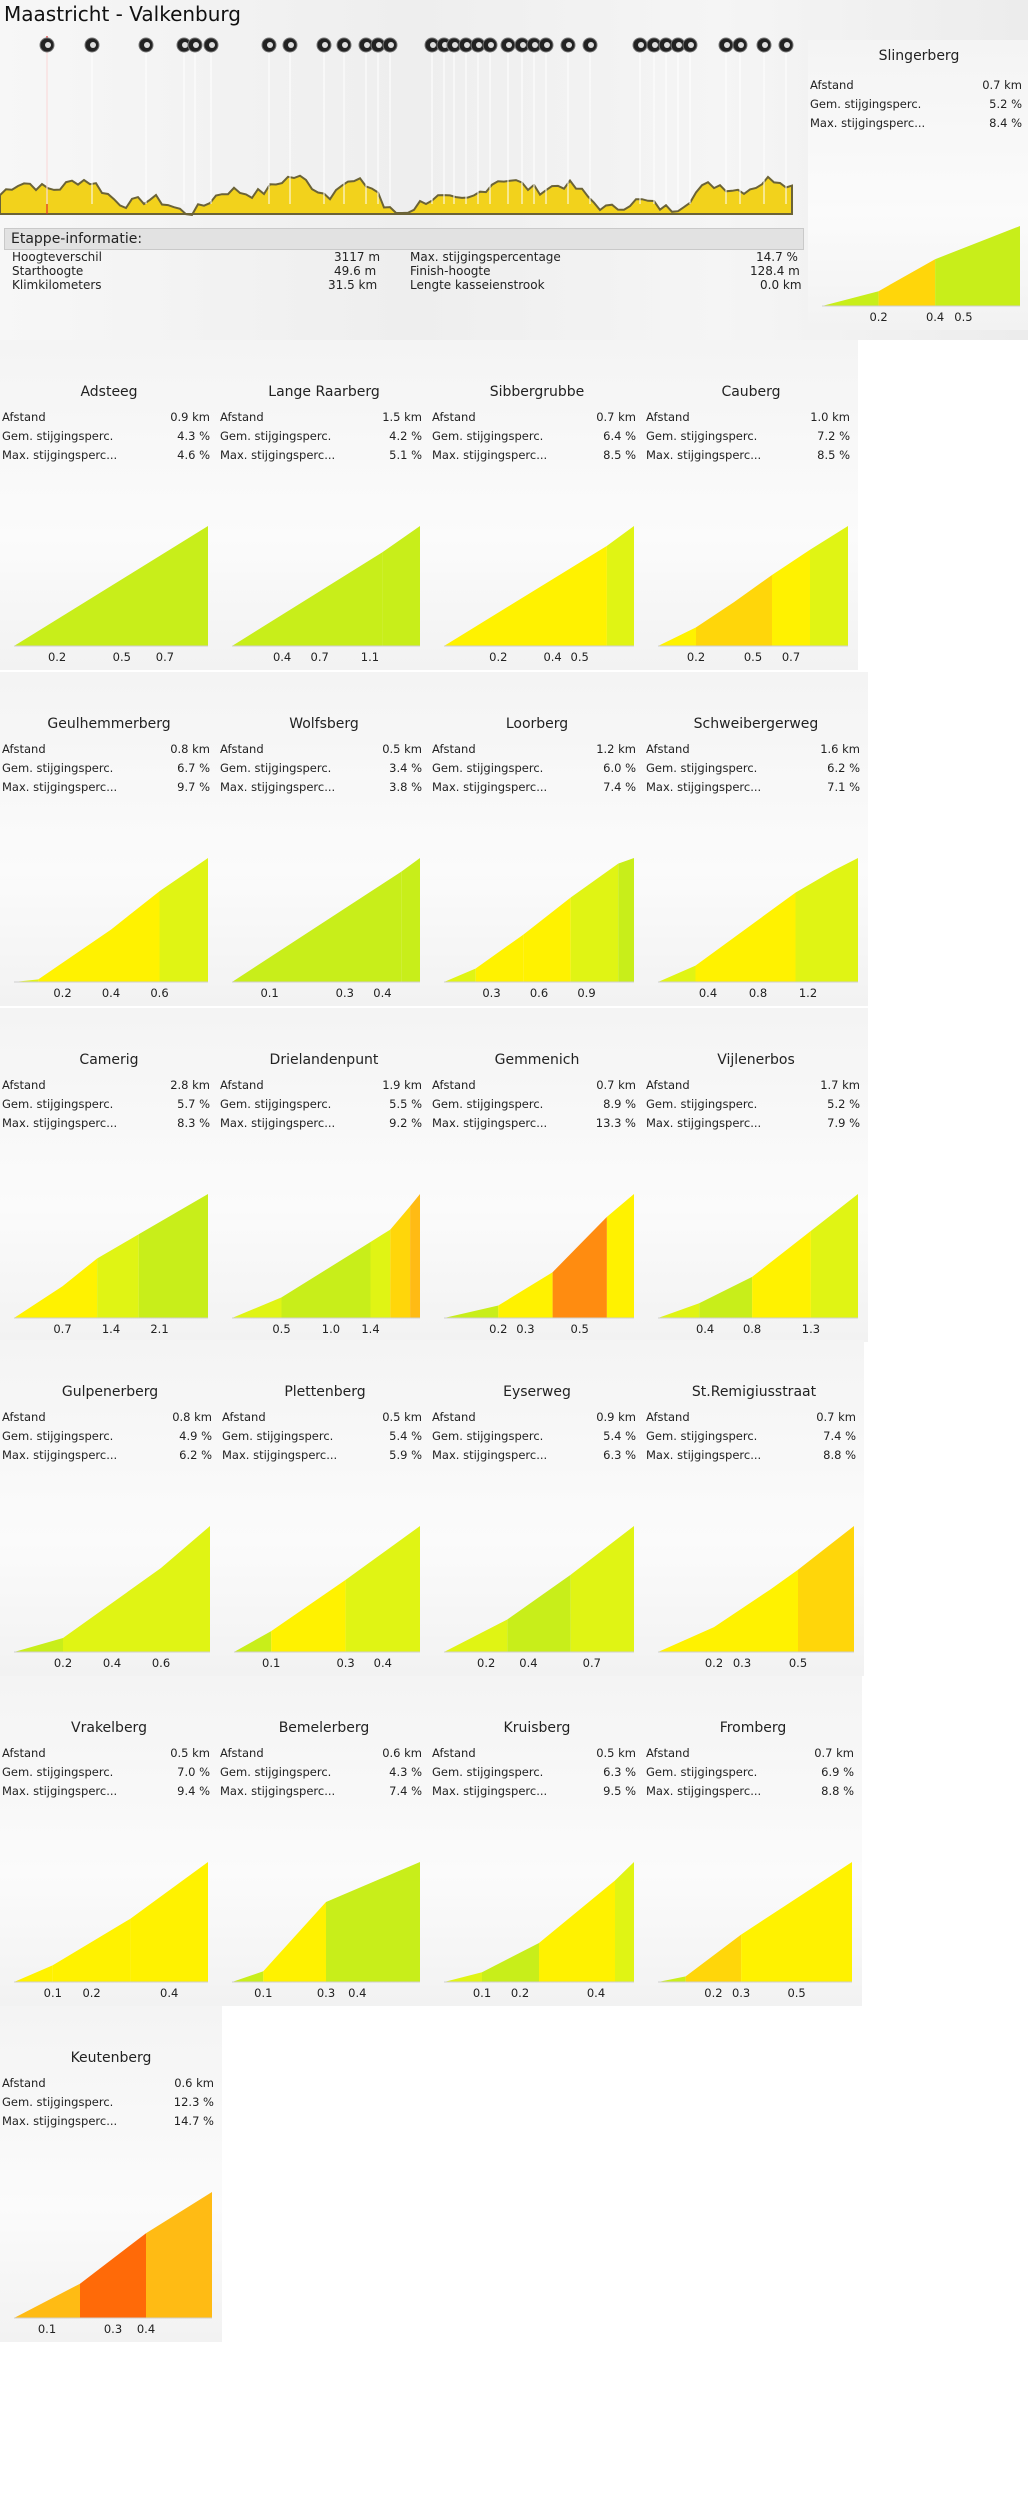 This screenshot has width=1028, height=2500. What do you see at coordinates (843, 787) in the screenshot?
I see `stat-value: 7.1 %` at bounding box center [843, 787].